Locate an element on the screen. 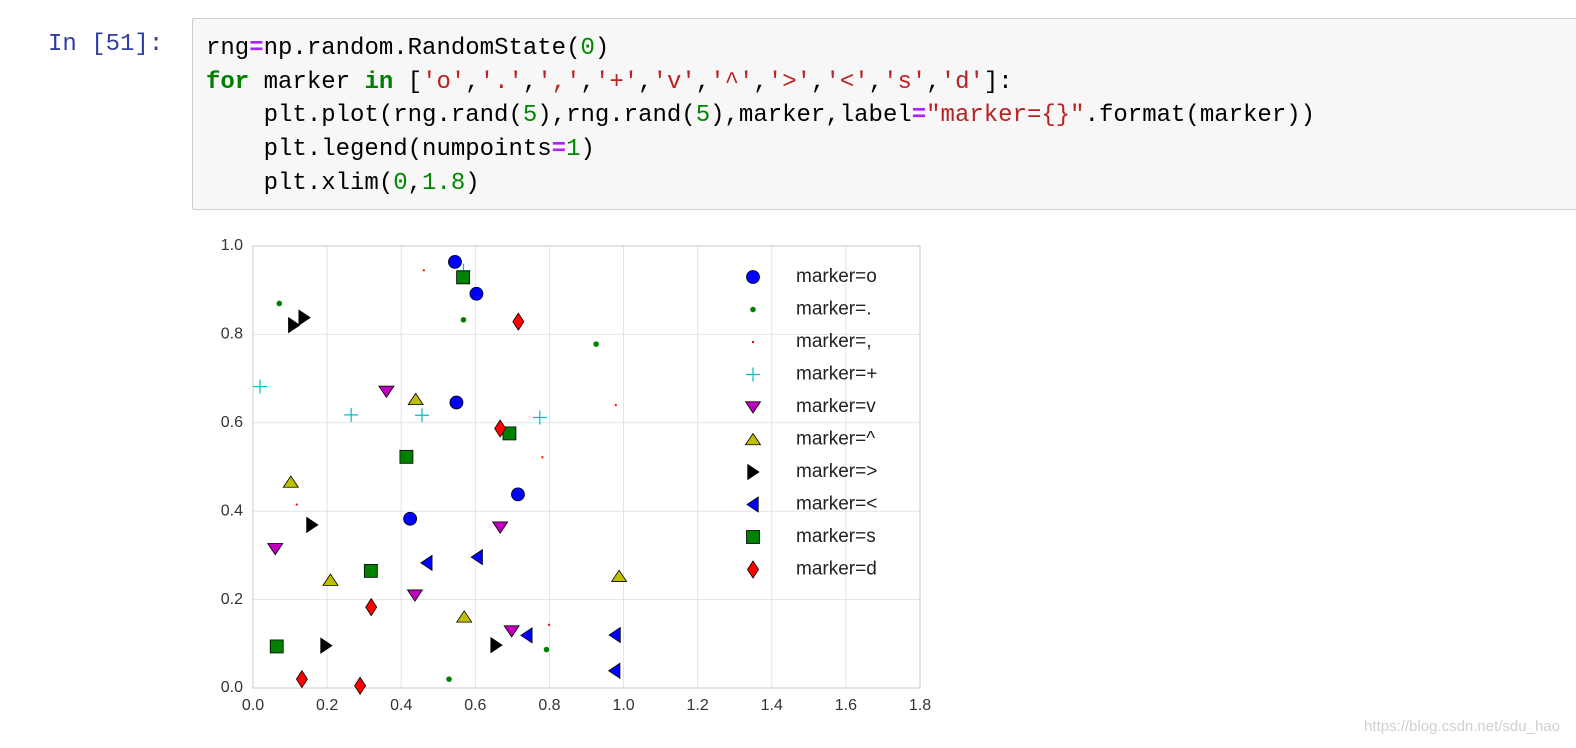 This screenshot has height=748, width=1576. x-tick-label: 0.2 is located at coordinates (327, 705).